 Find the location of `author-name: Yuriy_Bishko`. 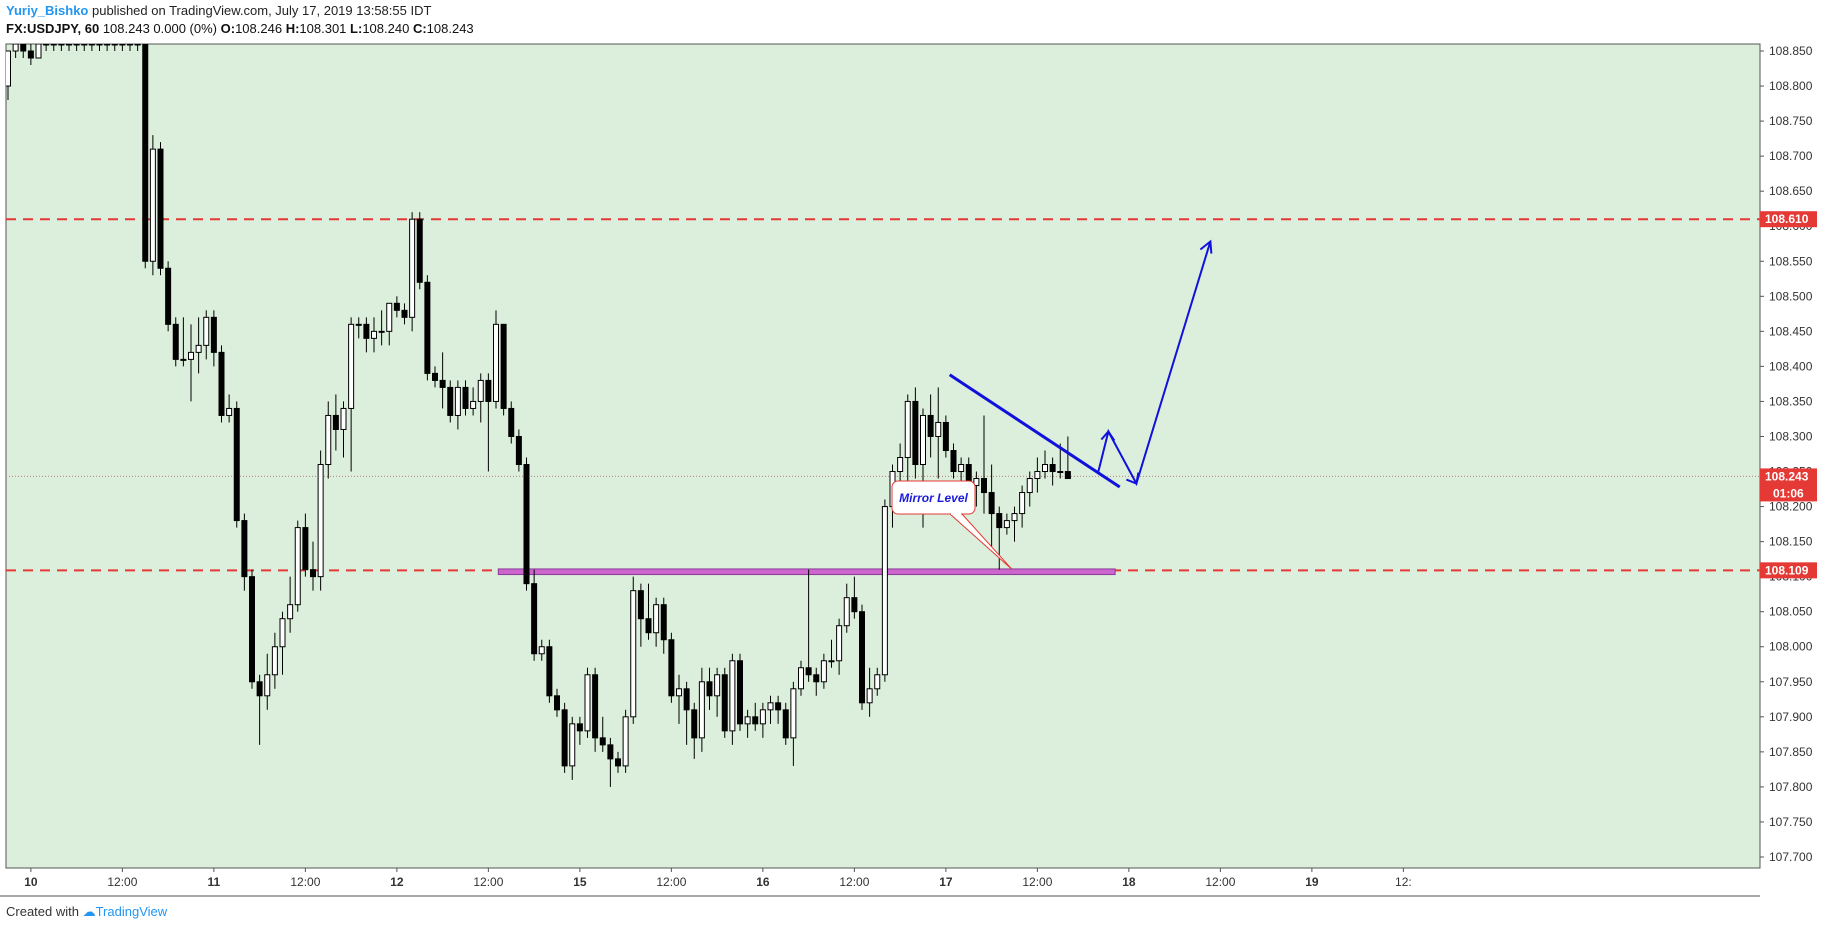

author-name: Yuriy_Bishko is located at coordinates (47, 10).